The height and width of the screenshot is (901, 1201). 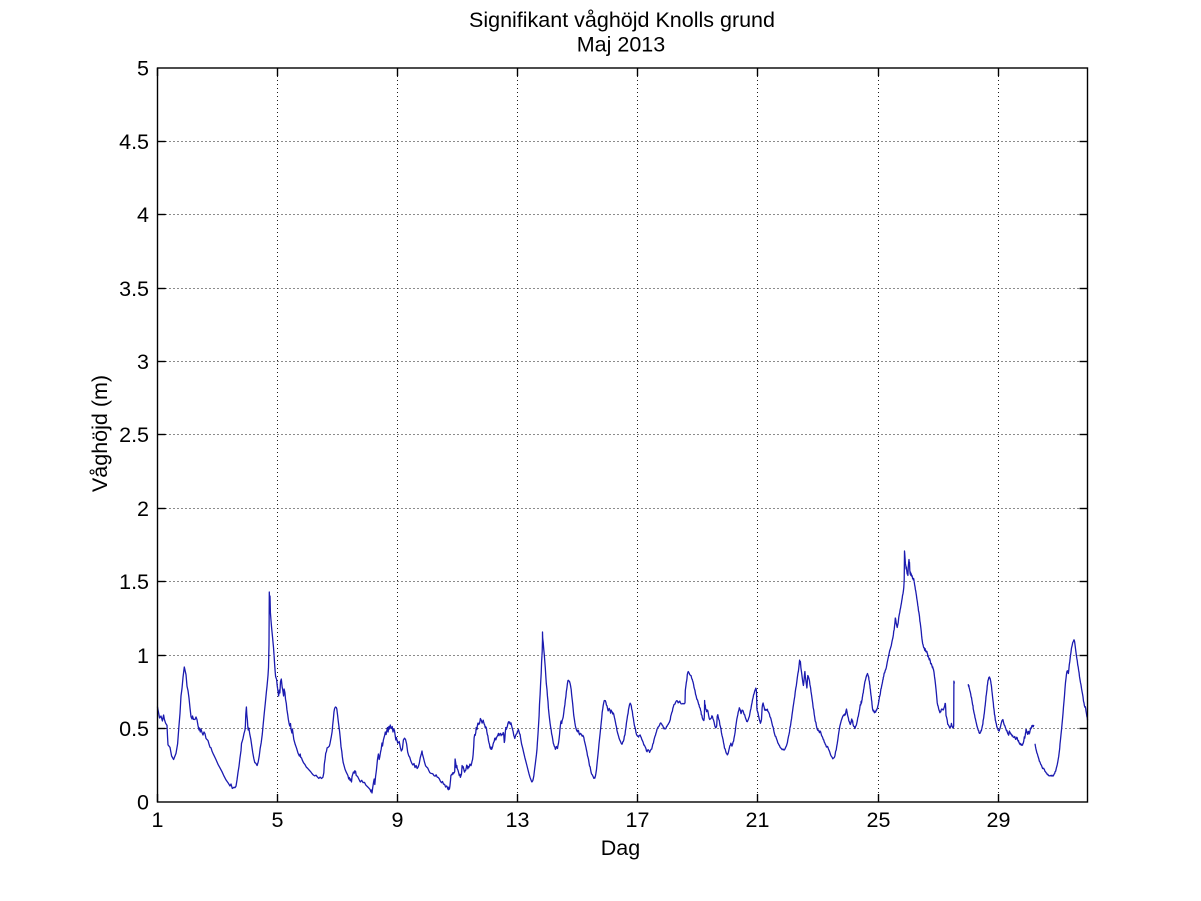 I want to click on svg-text: 29, so click(x=999, y=820).